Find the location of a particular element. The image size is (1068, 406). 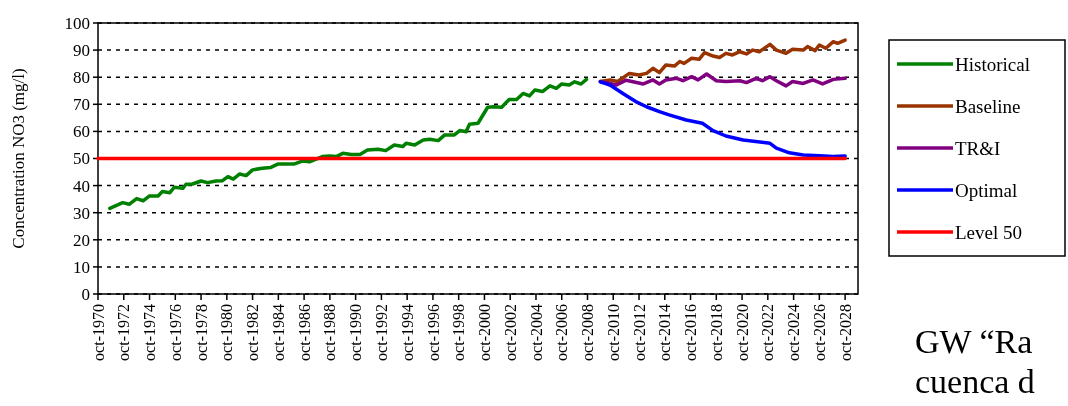

y-tick-label: 80 is located at coordinates (81, 78).